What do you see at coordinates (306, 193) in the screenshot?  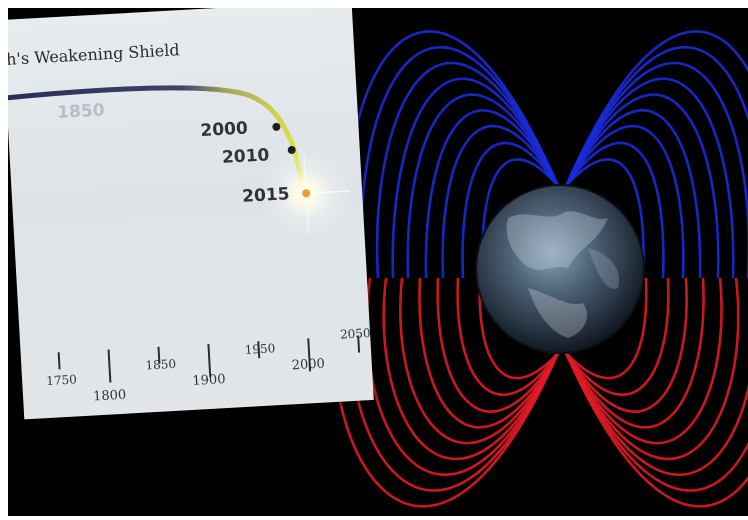 I see `marker-2015` at bounding box center [306, 193].